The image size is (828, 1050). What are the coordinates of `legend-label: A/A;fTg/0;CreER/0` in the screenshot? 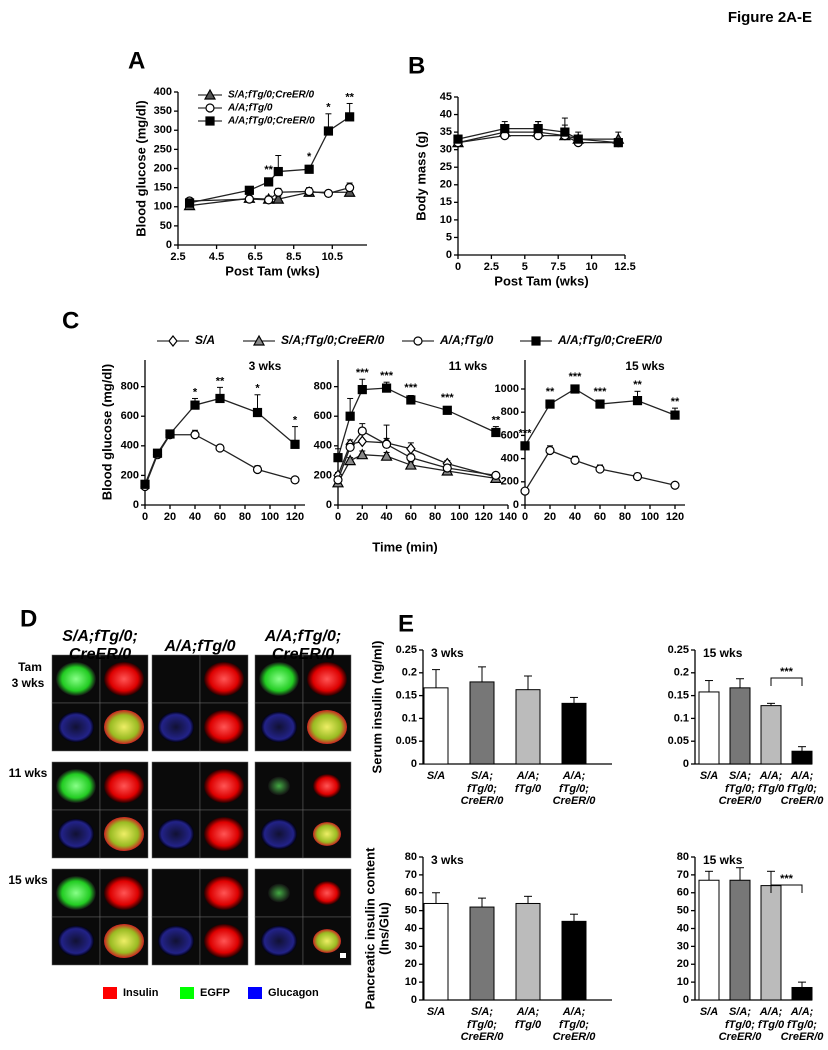 It's located at (271, 121).